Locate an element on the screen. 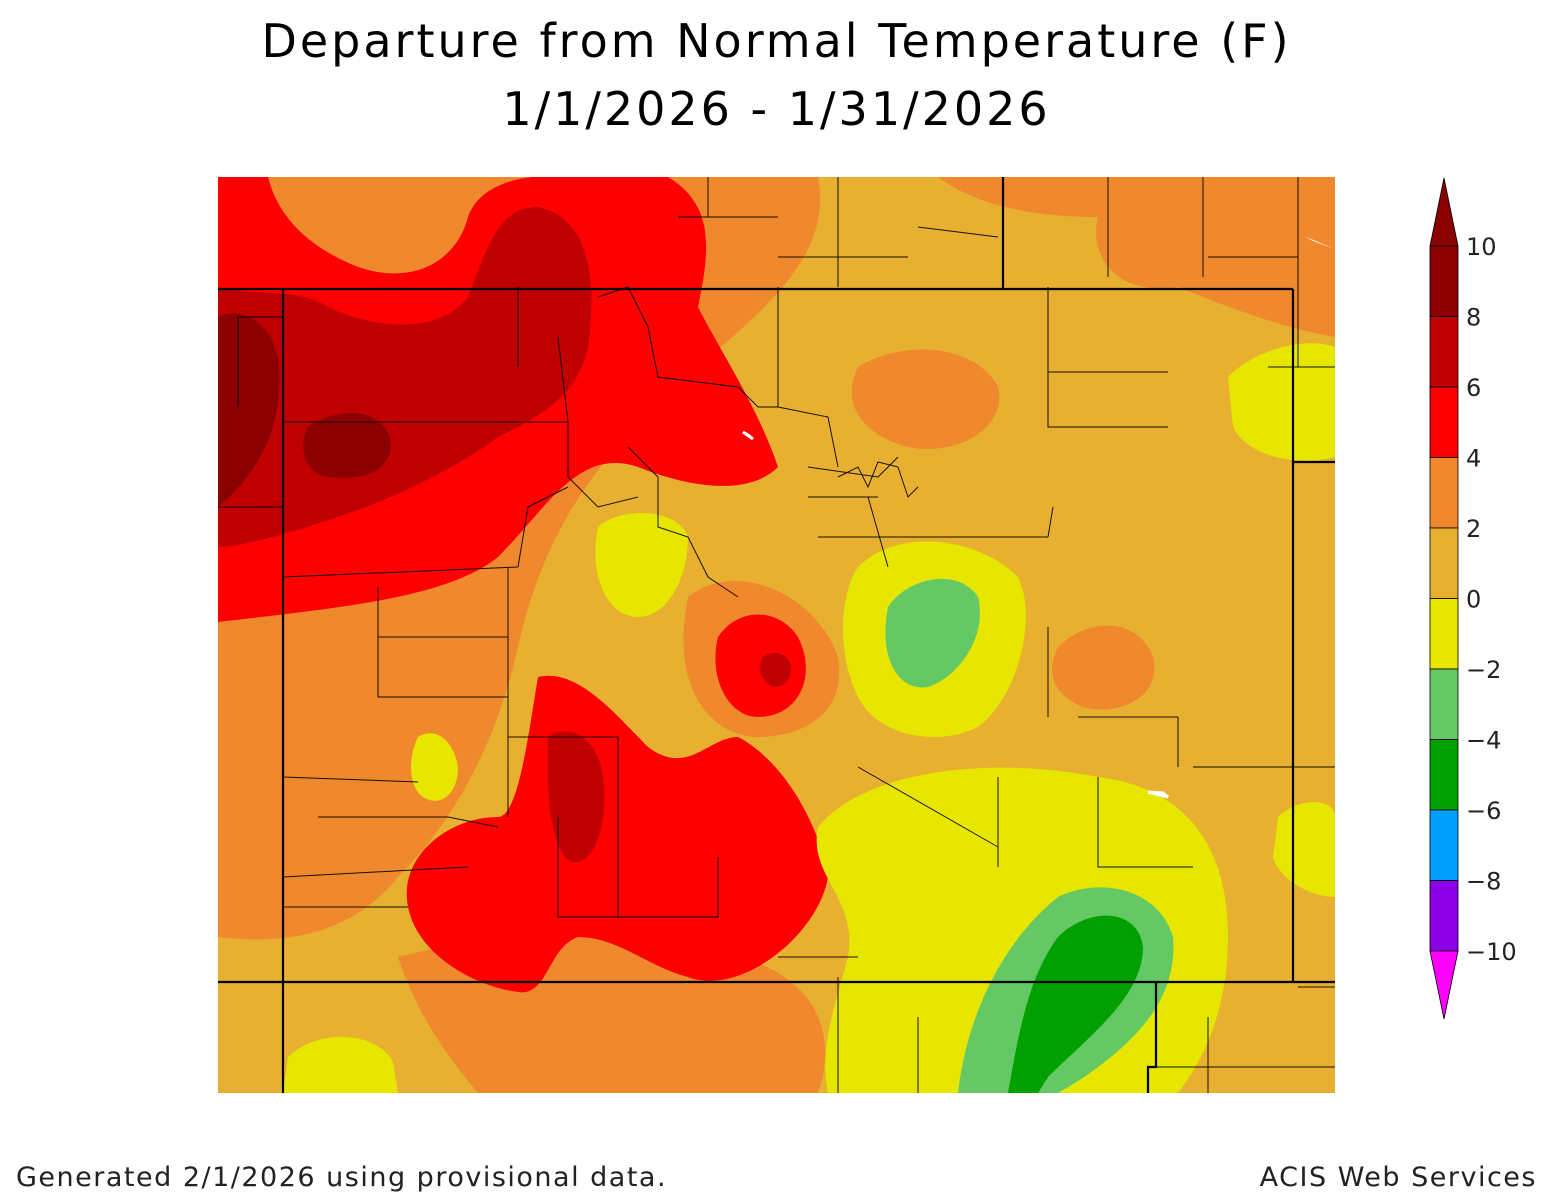 The height and width of the screenshot is (1200, 1553). contour-darkest-west is located at coordinates (249, 410).